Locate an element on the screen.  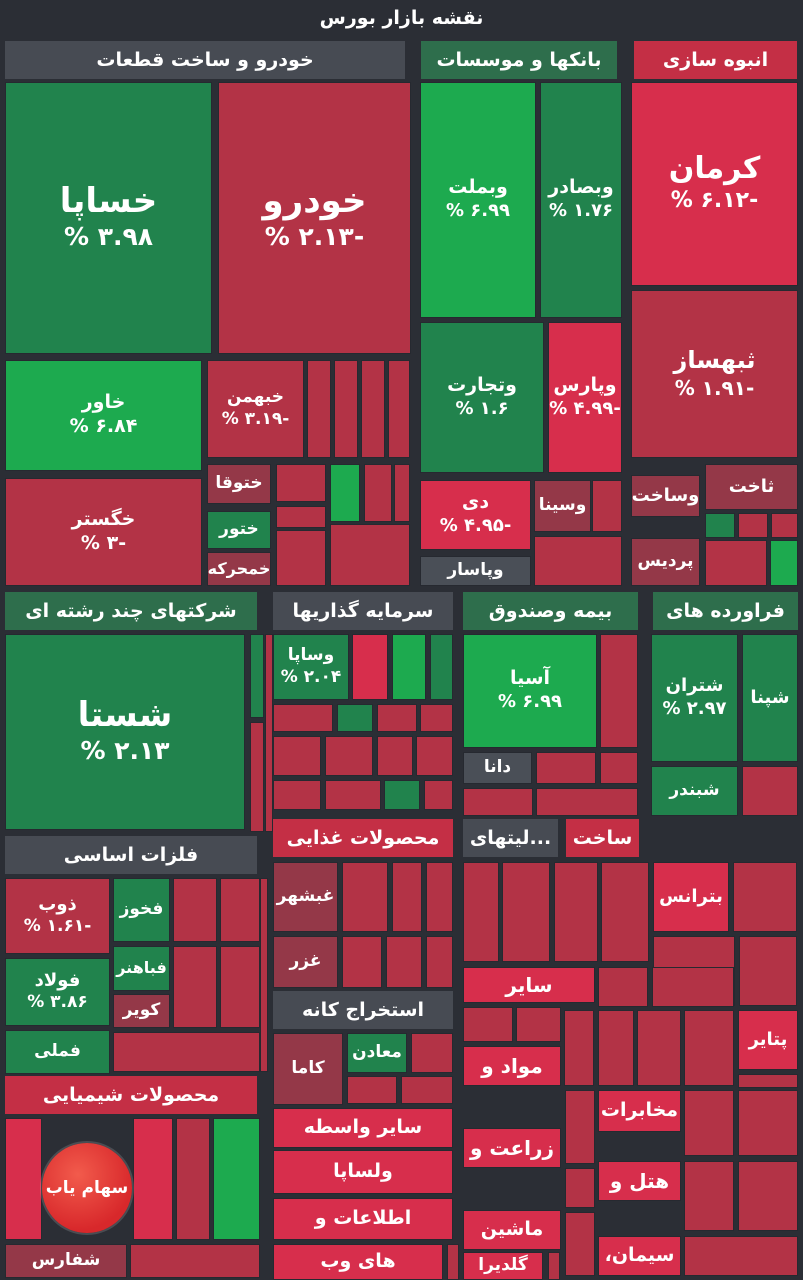
stock-tile: وسینا is located at coordinates (562, 506).